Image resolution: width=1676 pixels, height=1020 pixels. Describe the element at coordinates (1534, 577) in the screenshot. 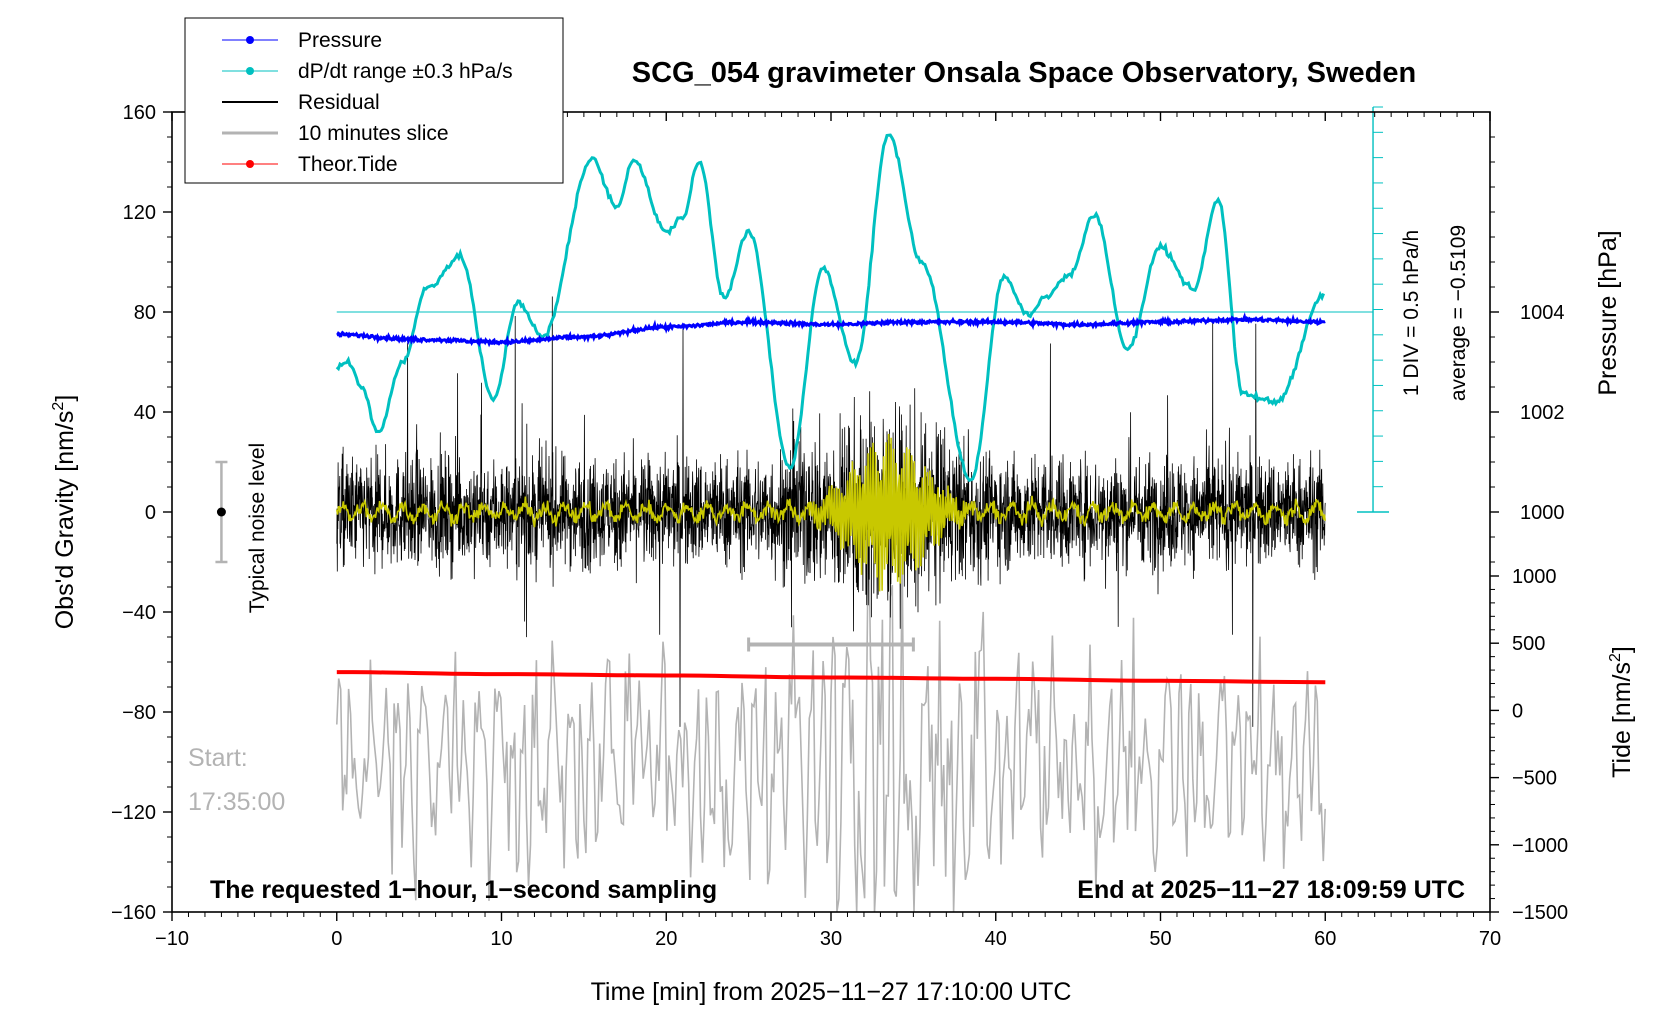

I see `tide-tick-label: 1000` at that location.